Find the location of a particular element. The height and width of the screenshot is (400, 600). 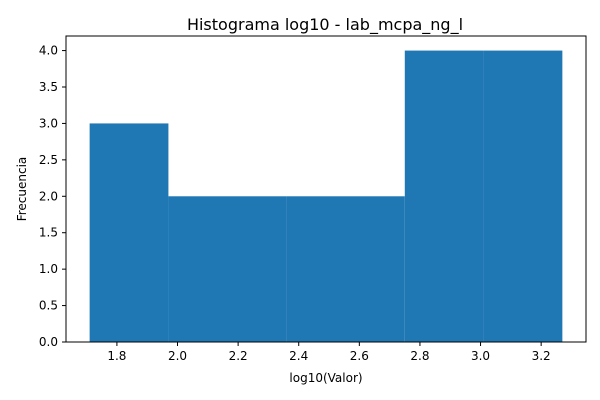

x-axis-label: log10(Valor) is located at coordinates (325, 378).